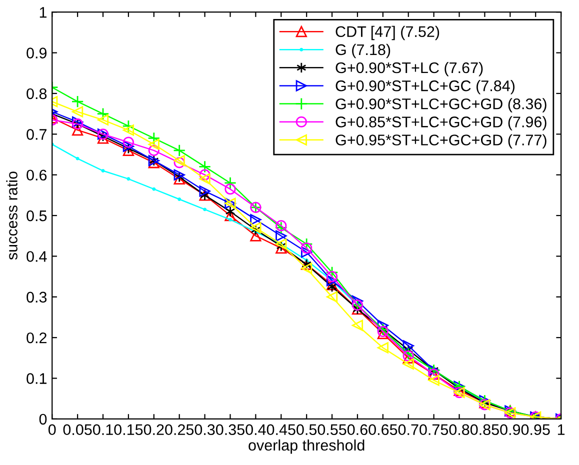  I want to click on x-tick-label: 0.65, so click(383, 430).